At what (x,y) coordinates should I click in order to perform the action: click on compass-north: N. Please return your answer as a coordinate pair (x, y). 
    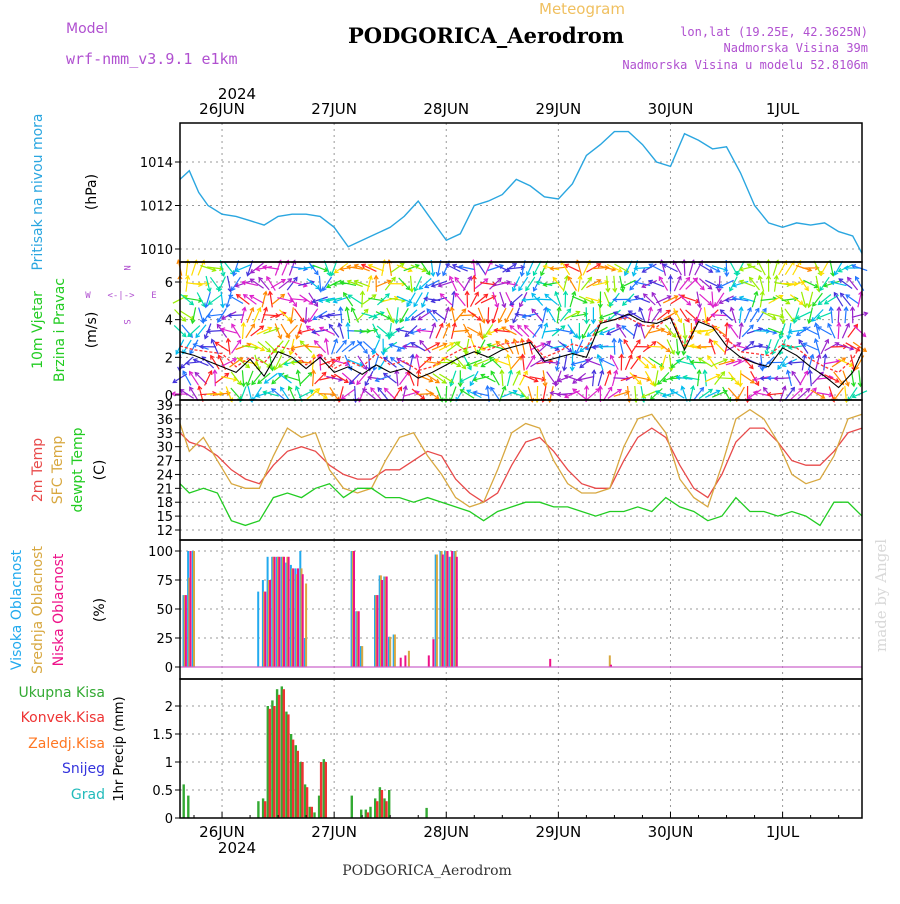
    Looking at the image, I should click on (126, 267).